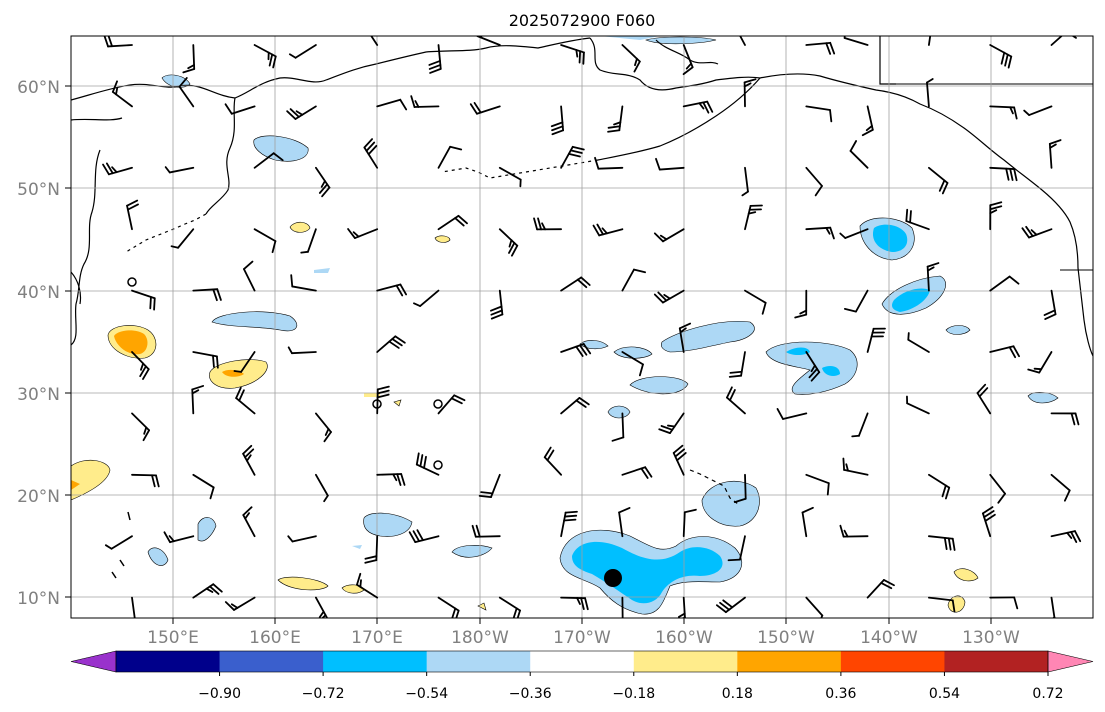  I want to click on lat-label: 60°N, so click(38, 88).